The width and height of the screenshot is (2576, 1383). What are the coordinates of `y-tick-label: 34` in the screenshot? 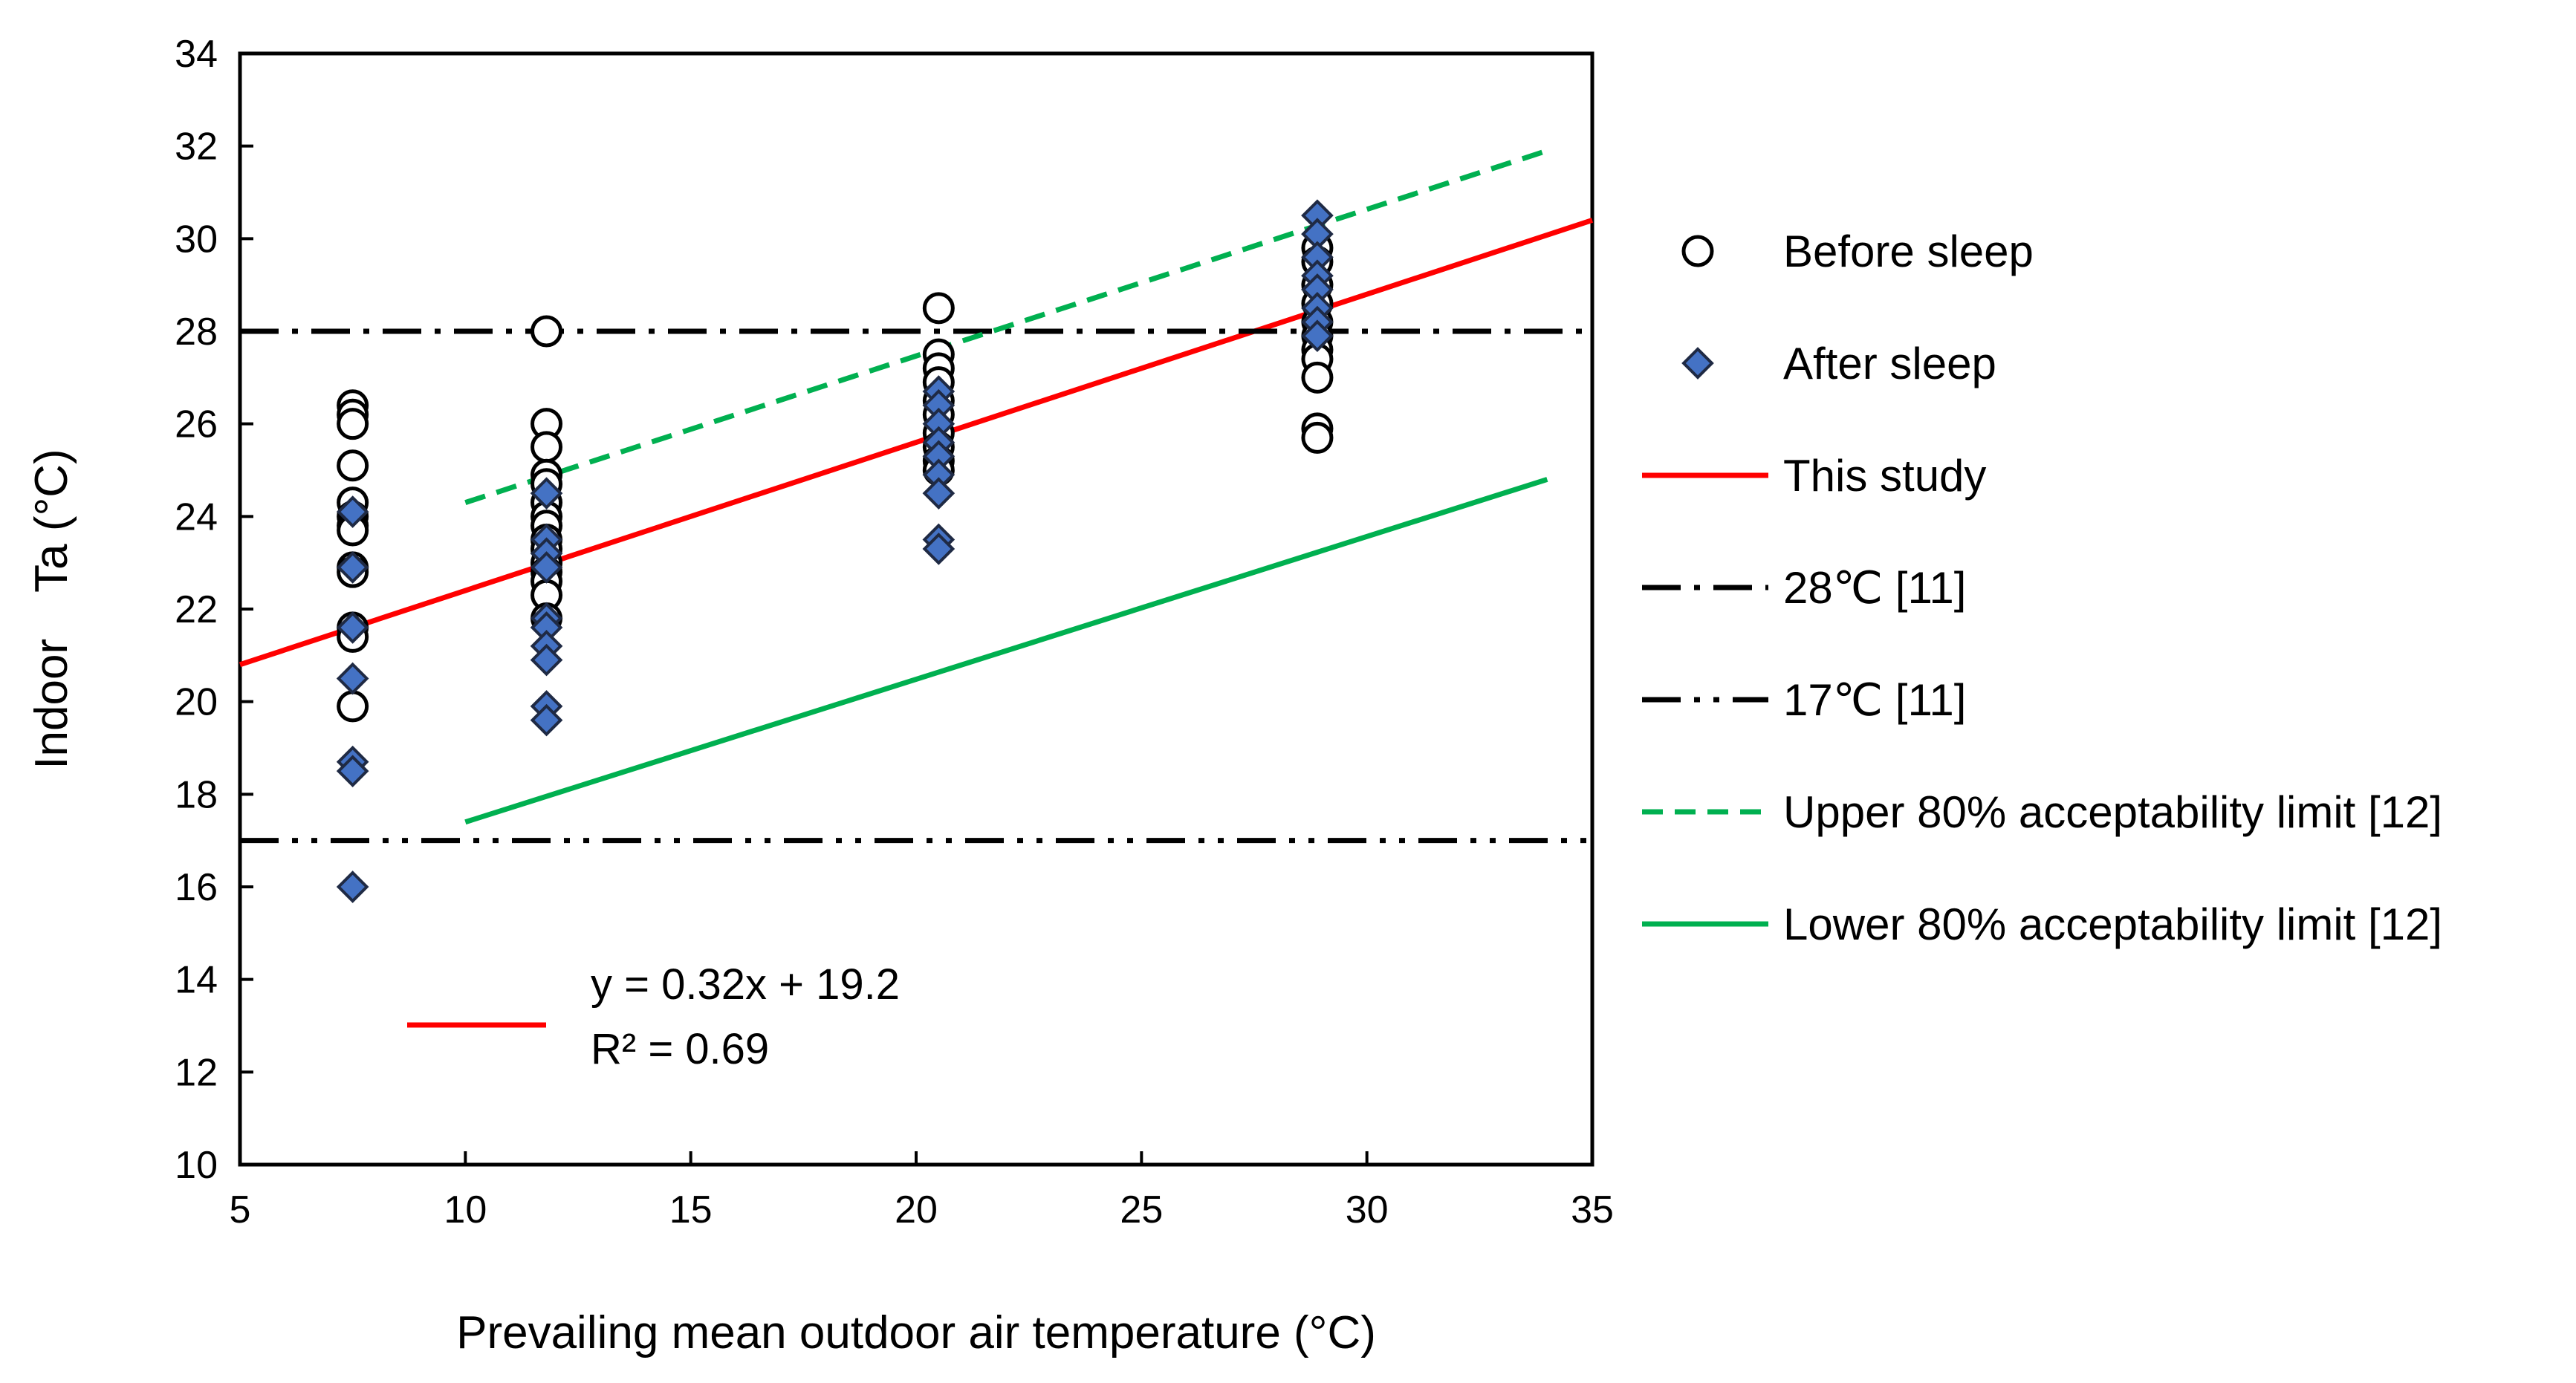 It's located at (196, 54).